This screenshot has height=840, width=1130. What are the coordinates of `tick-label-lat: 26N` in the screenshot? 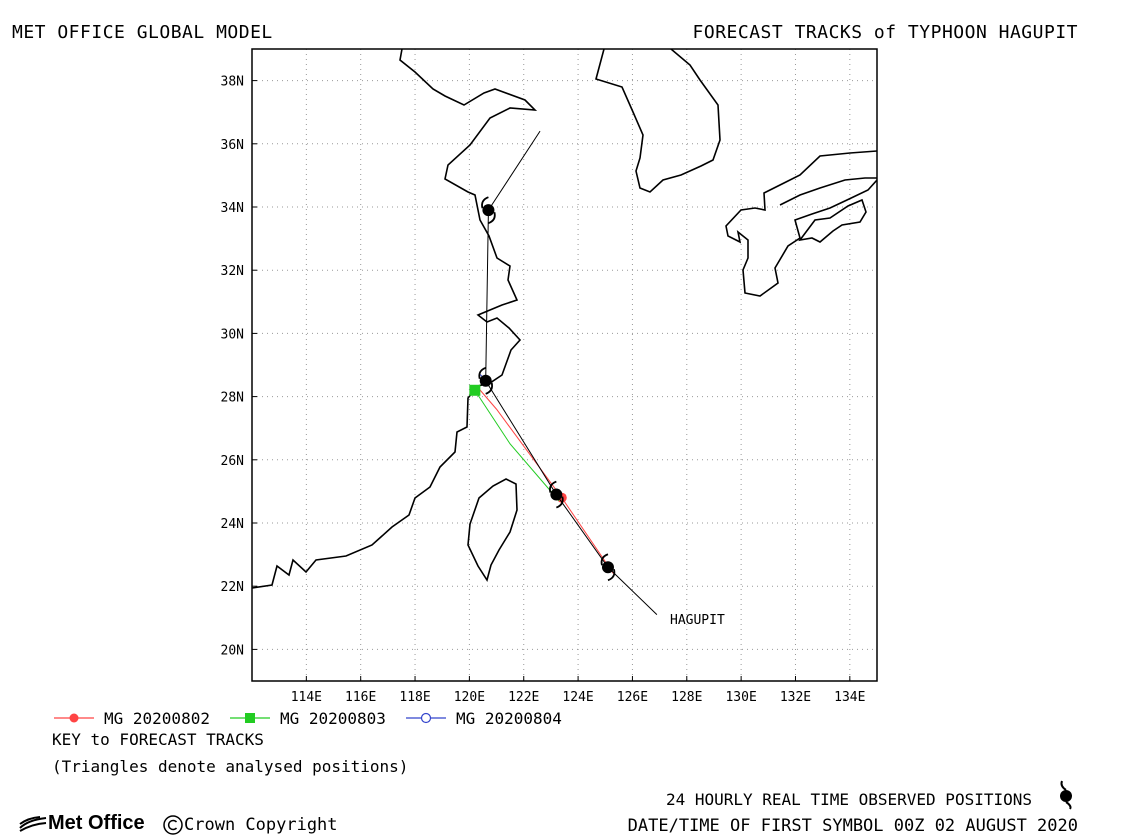 It's located at (232, 461).